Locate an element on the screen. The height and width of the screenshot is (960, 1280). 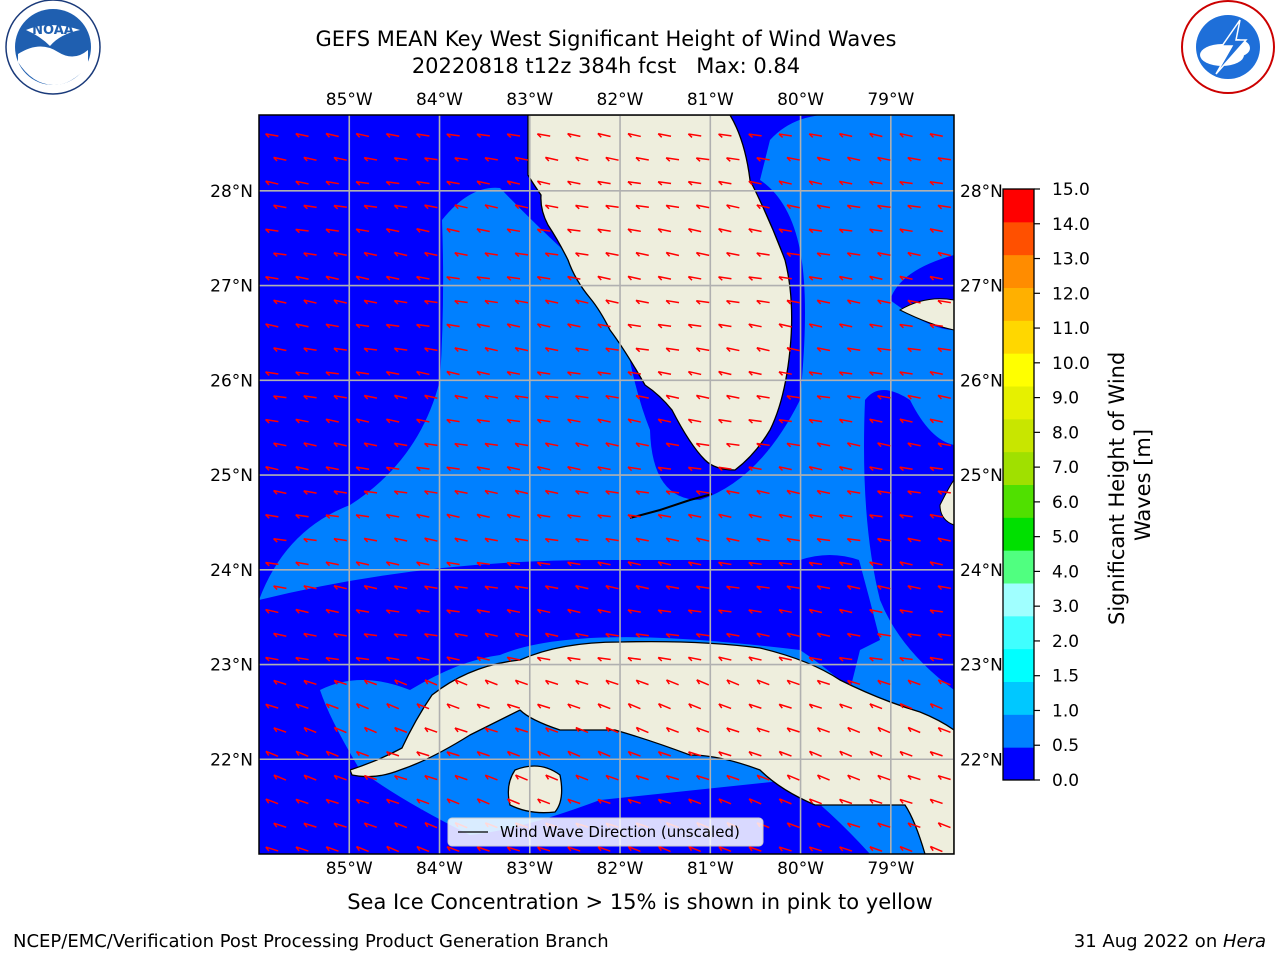
colorbar-swatch is located at coordinates (1018, 238).